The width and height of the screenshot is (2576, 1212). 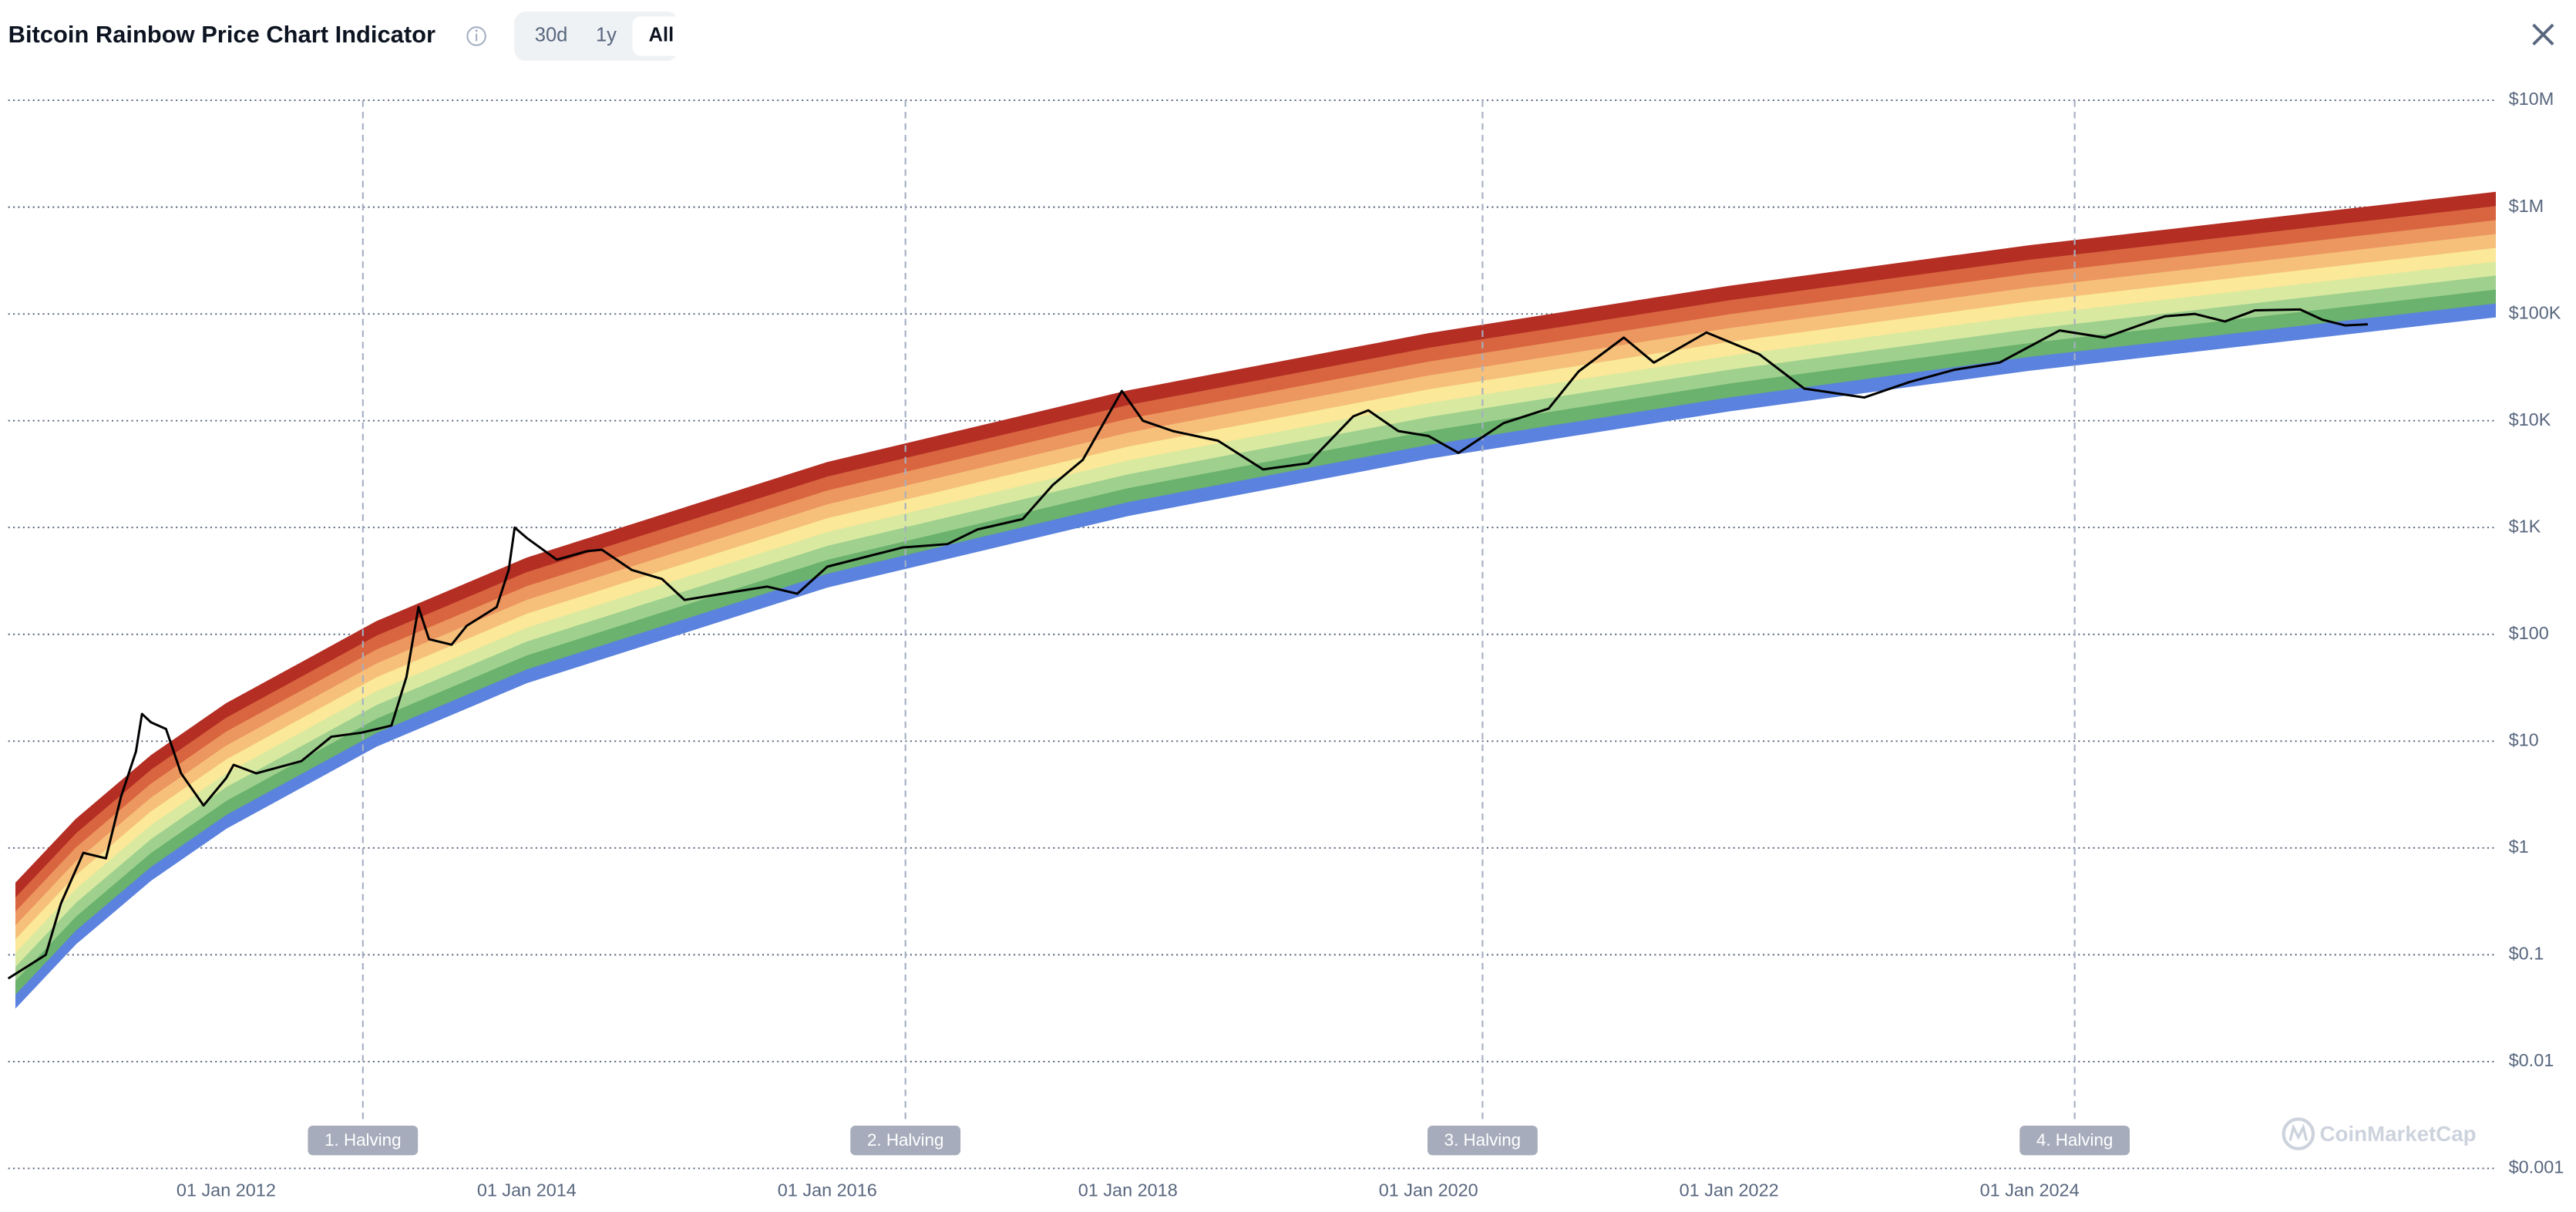 I want to click on info-icon, so click(x=476, y=36).